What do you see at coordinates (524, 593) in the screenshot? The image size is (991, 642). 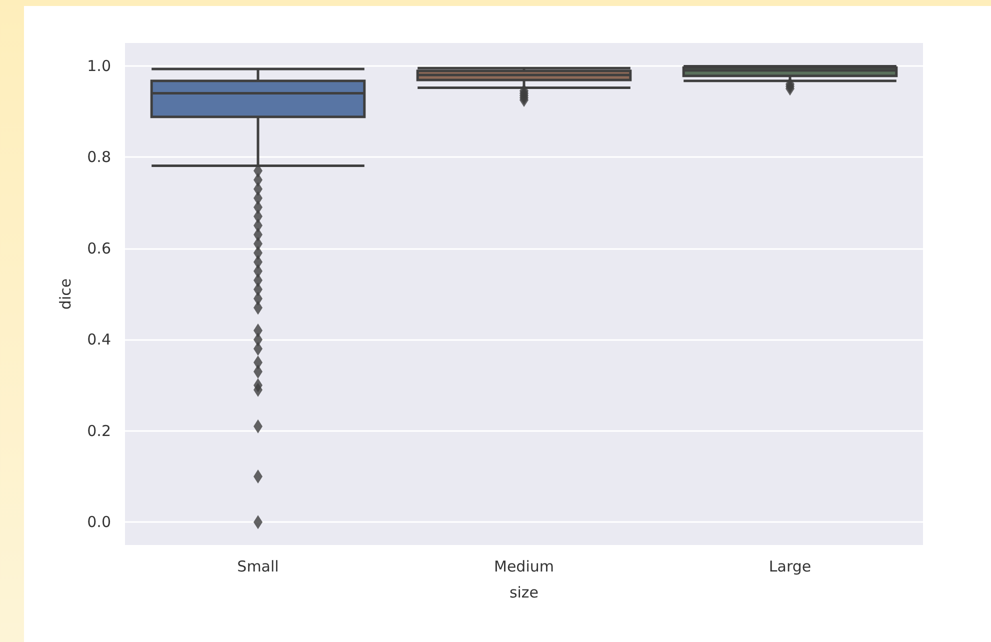 I see `x-axis-title: size` at bounding box center [524, 593].